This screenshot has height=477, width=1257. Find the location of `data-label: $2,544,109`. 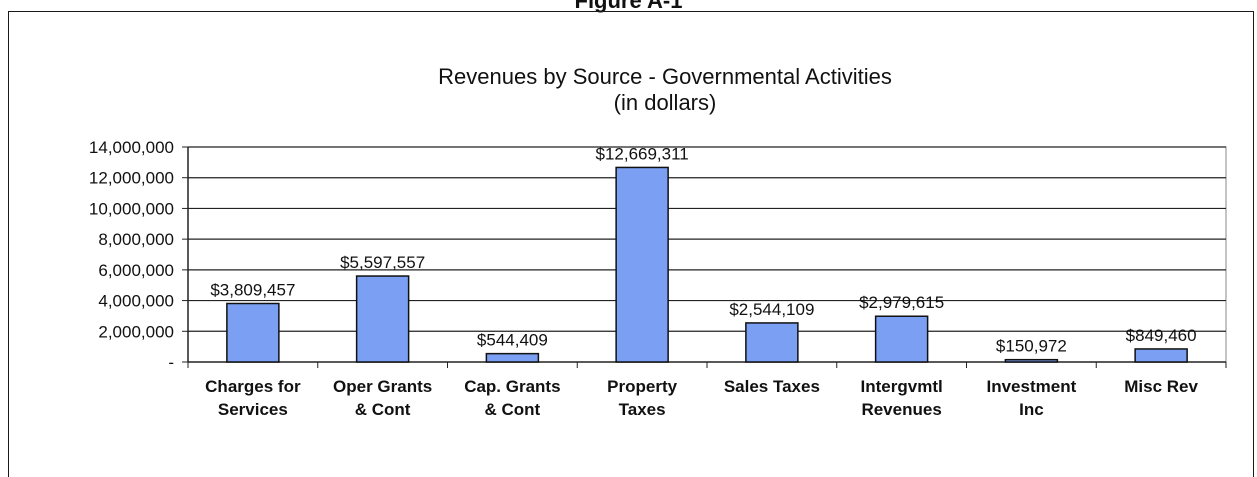

data-label: $2,544,109 is located at coordinates (771, 309).